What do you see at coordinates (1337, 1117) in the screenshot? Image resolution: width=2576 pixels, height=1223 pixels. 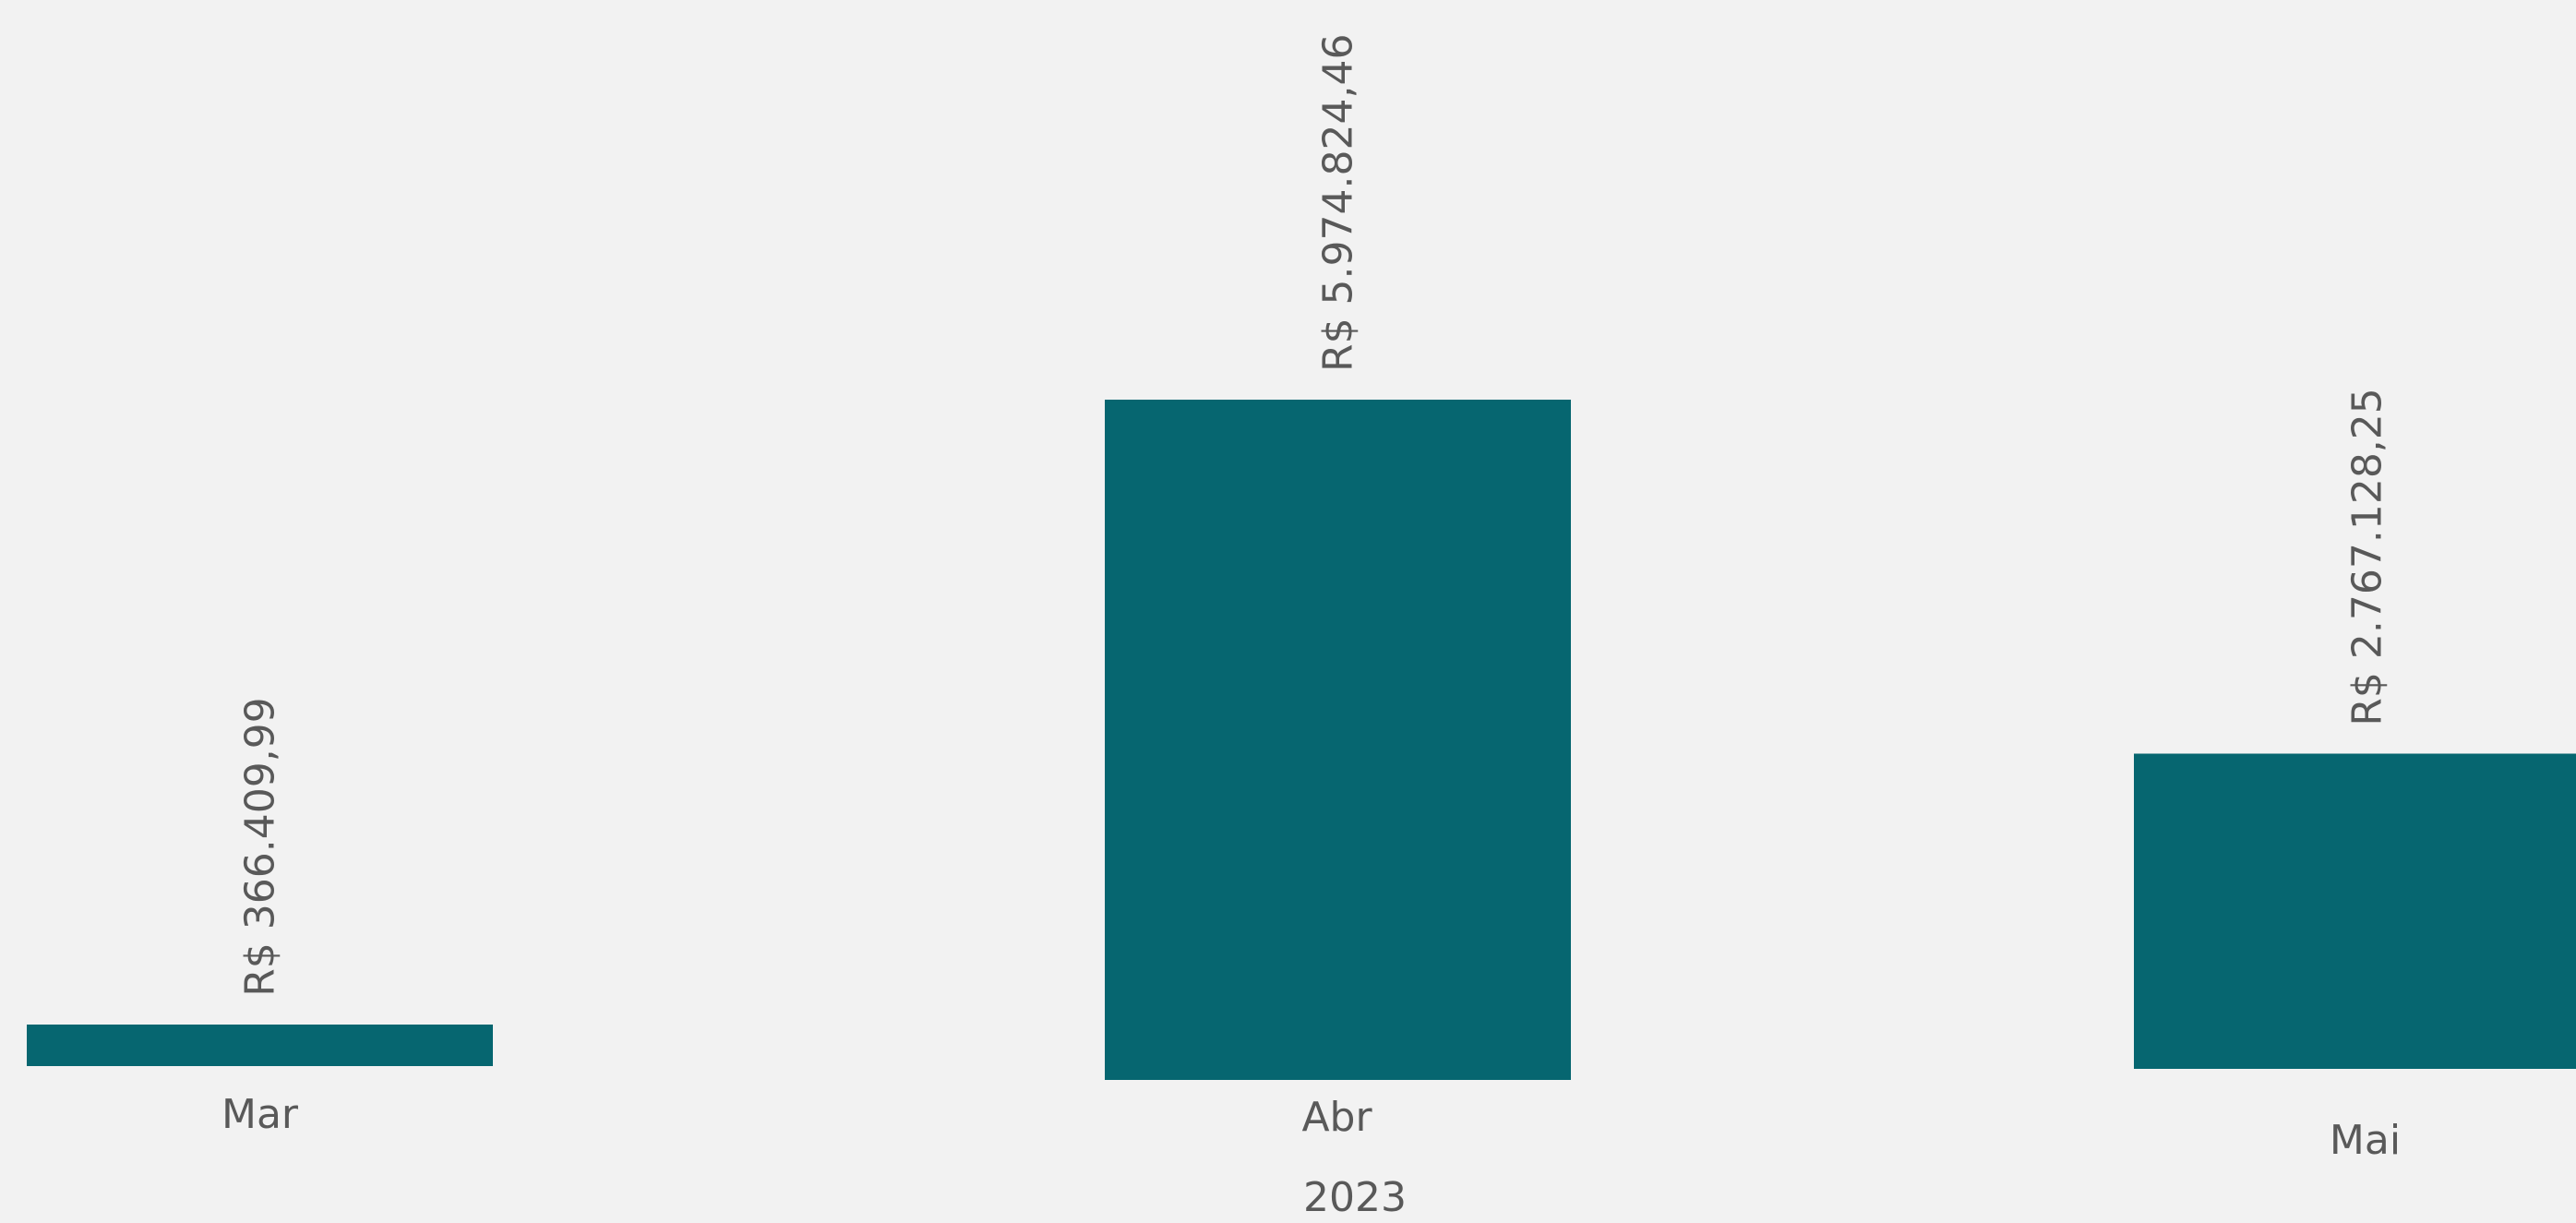 I see `category-label-abr: Abr` at bounding box center [1337, 1117].